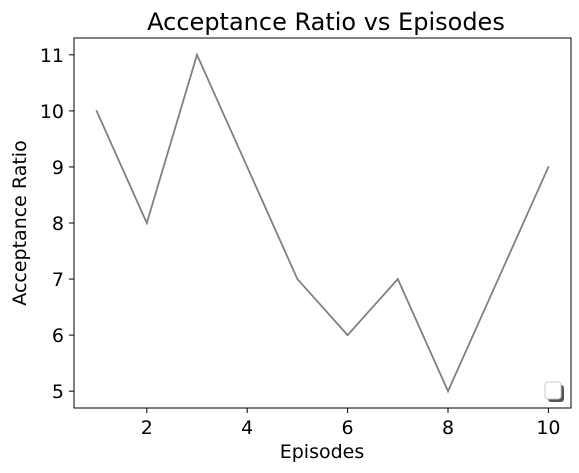 The width and height of the screenshot is (579, 473). I want to click on y-axis: 5 6 7 8 9 10 11, so click(57, 224).